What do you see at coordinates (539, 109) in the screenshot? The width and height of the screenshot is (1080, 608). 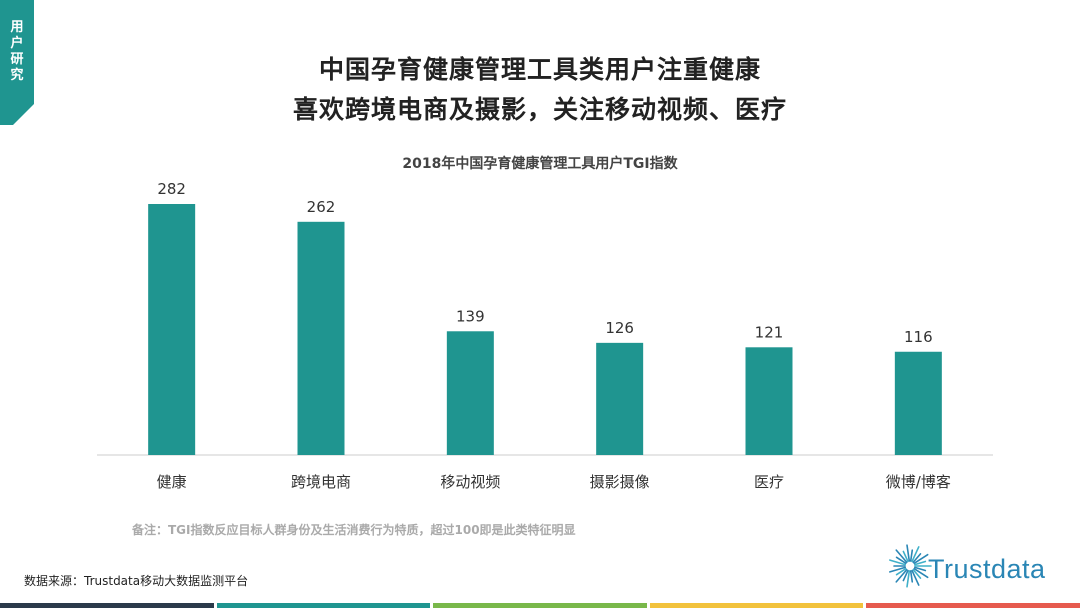 I see `page-title-line2: 喜欢跨境电商及摄影，关注移动视频、医疗` at bounding box center [539, 109].